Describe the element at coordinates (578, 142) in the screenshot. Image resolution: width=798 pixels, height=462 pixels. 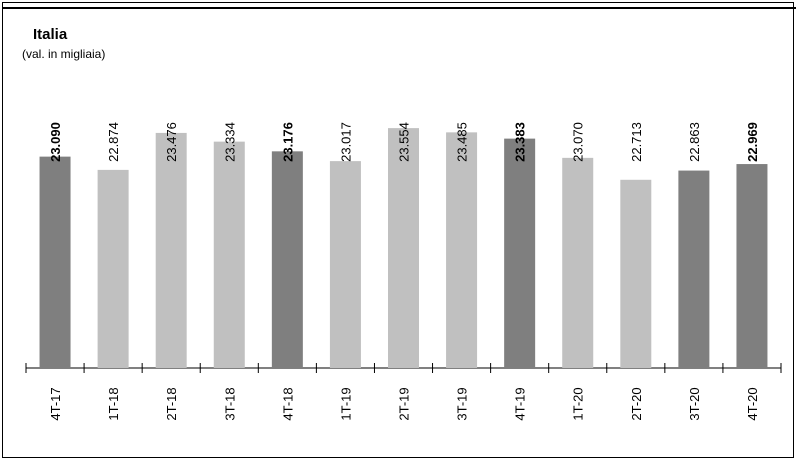
I see `value-label: 23.070` at that location.